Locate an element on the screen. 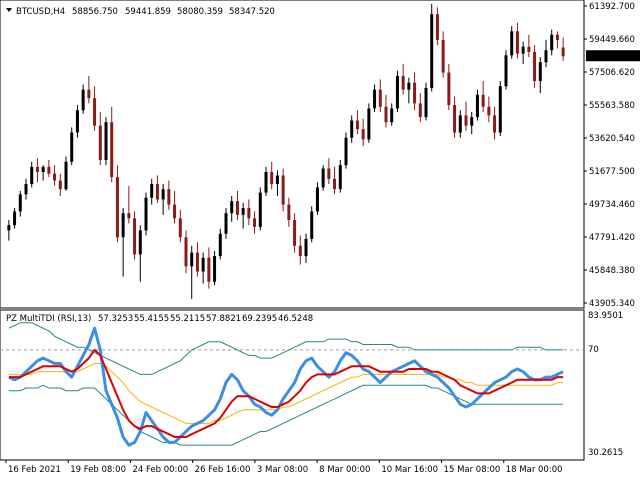 Image resolution: width=640 pixels, height=480 pixels. triangle-down-icon is located at coordinates (9, 10).